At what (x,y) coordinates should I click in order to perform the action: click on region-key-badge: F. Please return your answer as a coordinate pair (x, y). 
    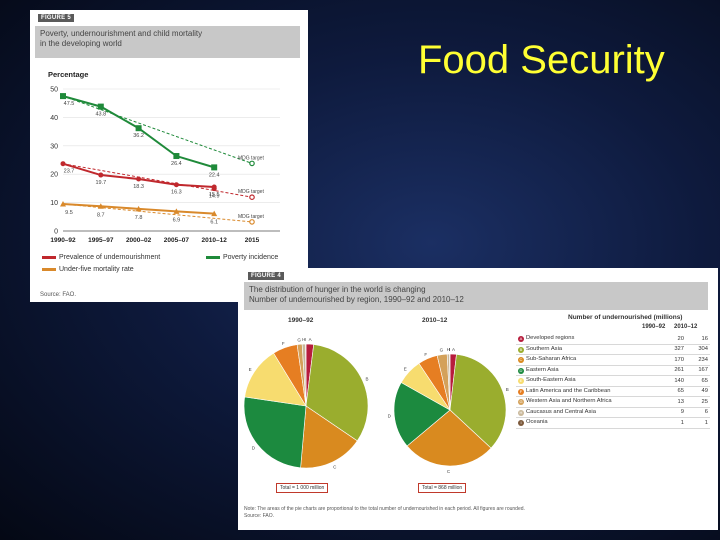
    Looking at the image, I should click on (521, 391).